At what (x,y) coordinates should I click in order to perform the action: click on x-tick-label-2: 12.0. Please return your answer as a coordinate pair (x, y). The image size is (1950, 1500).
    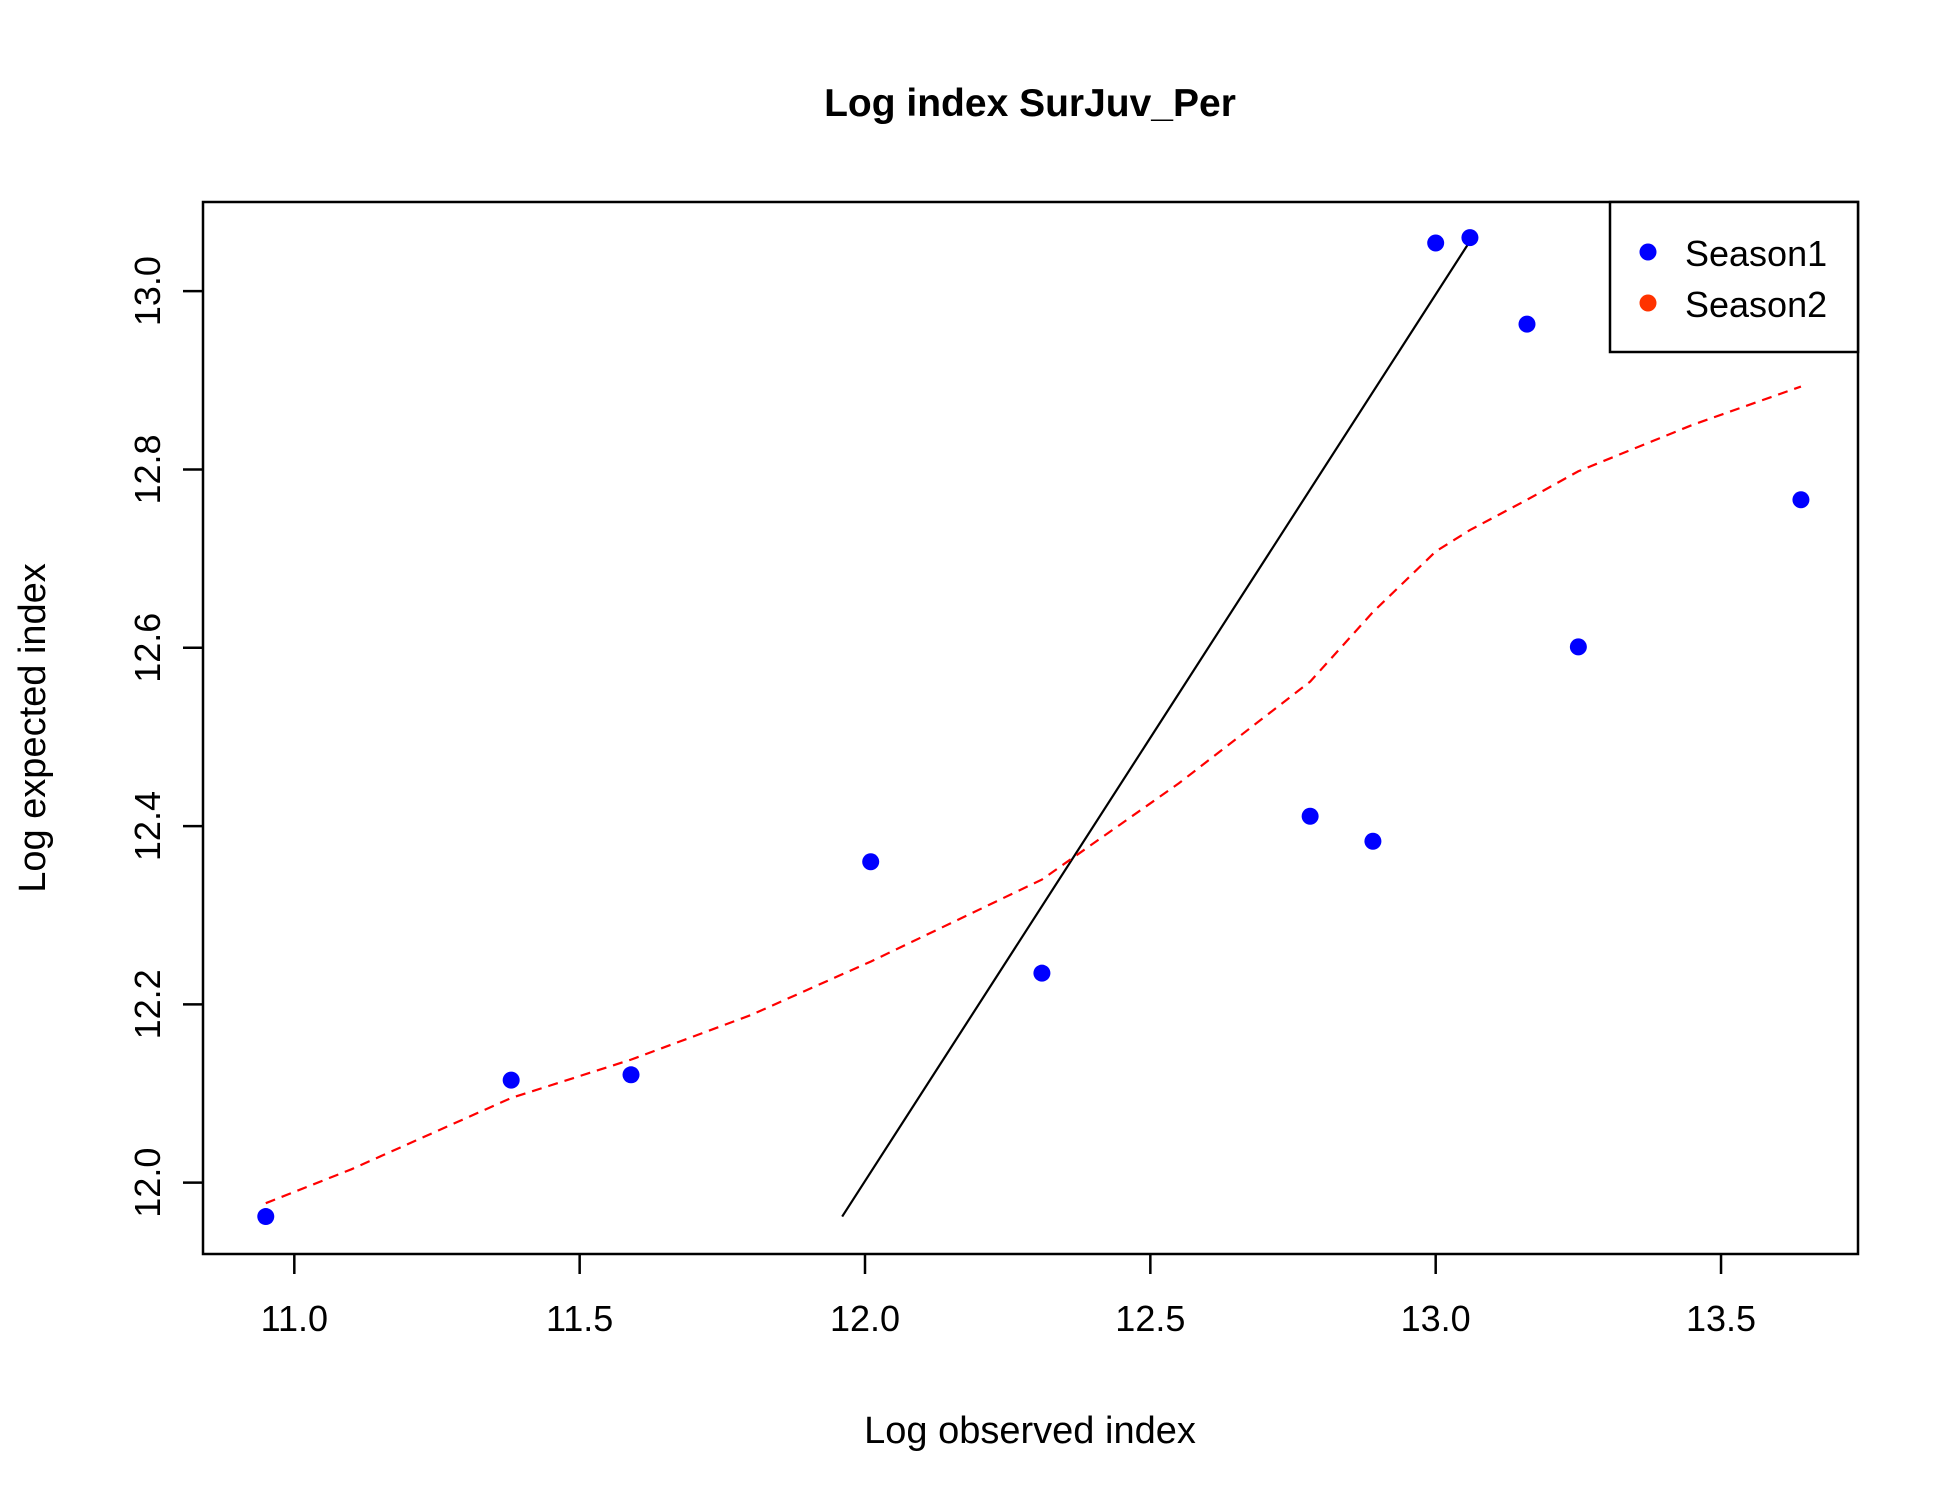
    Looking at the image, I should click on (865, 1318).